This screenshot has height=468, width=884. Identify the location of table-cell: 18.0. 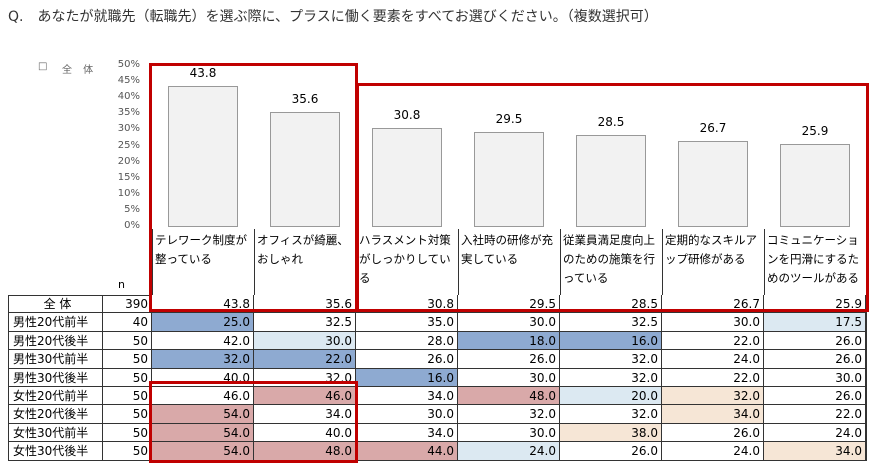
(509, 341).